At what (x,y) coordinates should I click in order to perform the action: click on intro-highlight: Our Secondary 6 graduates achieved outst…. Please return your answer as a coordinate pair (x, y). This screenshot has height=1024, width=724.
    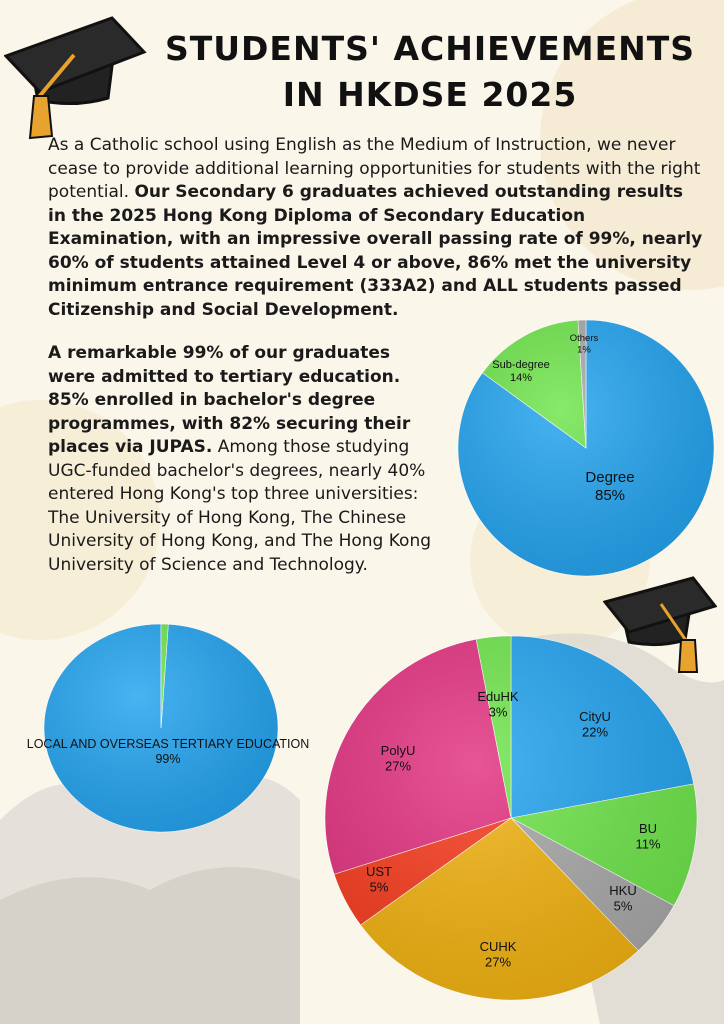
    Looking at the image, I should click on (375, 251).